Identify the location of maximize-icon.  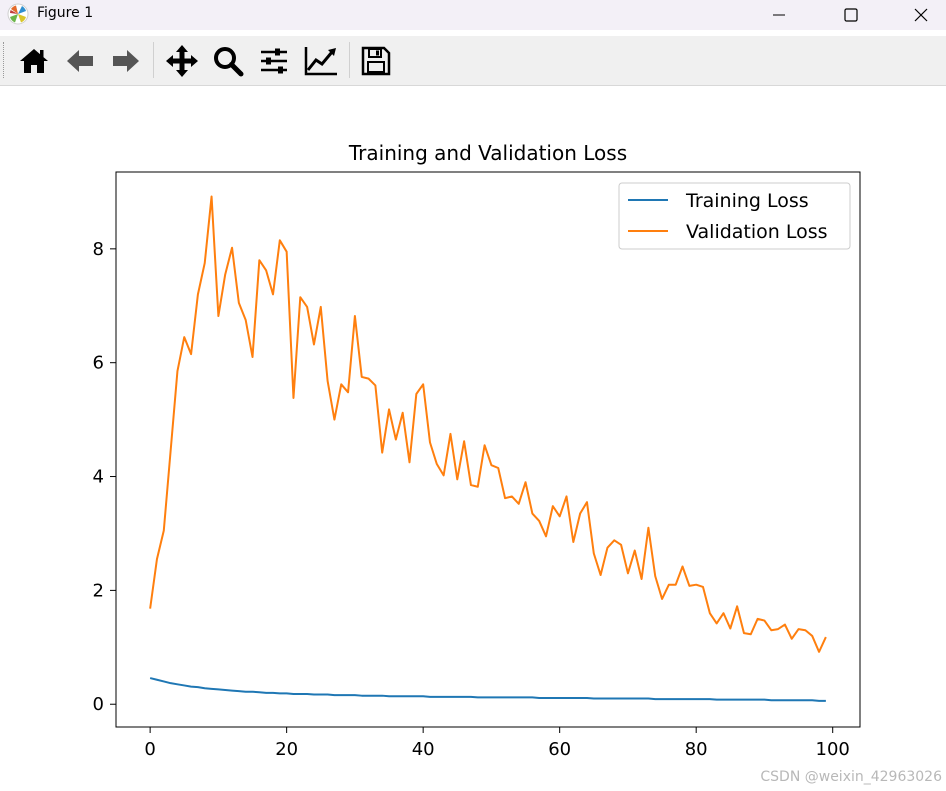
(851, 15).